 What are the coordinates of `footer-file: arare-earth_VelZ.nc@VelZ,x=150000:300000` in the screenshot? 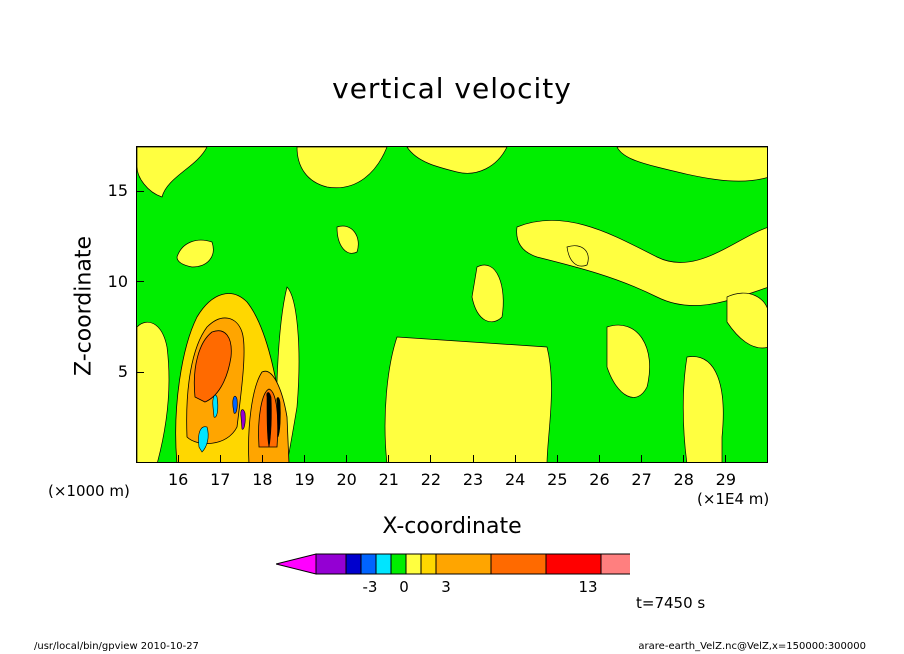 It's located at (752, 646).